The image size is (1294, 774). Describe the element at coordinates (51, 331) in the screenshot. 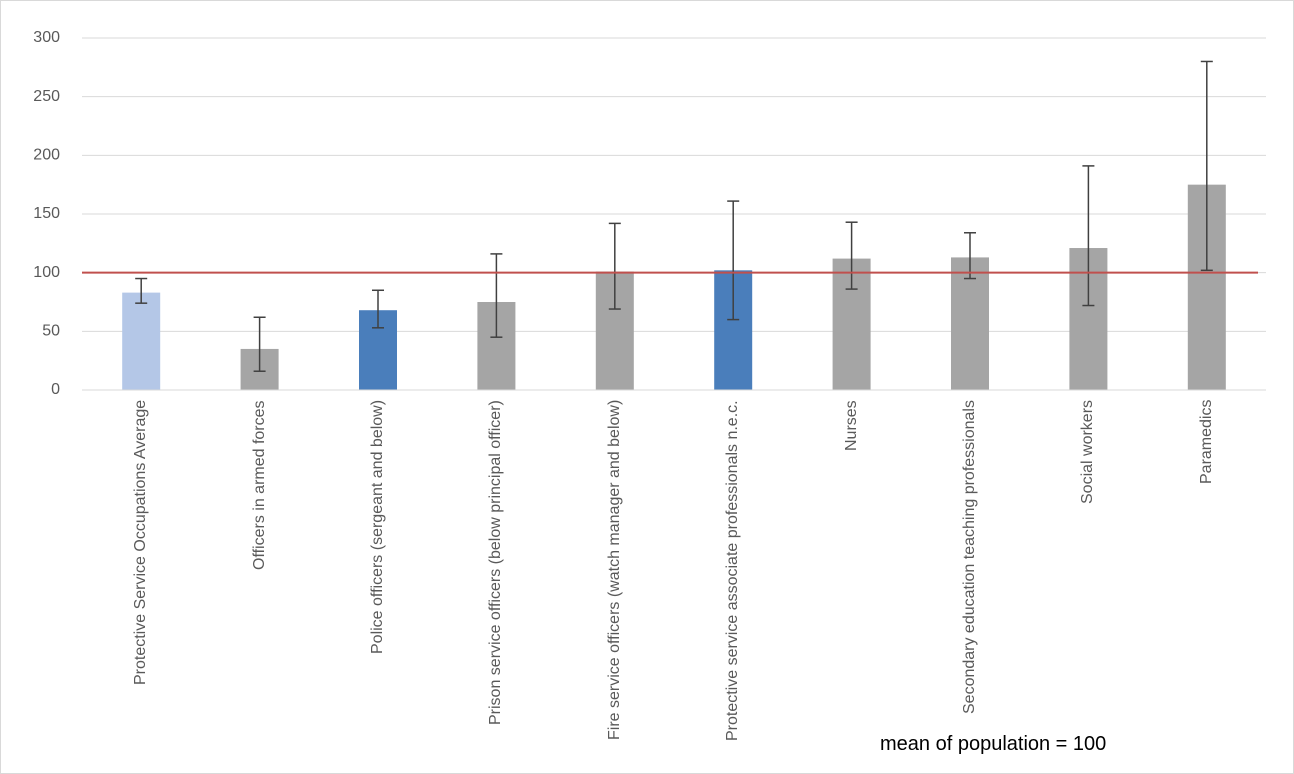

I see `y-tick-label: 50` at that location.